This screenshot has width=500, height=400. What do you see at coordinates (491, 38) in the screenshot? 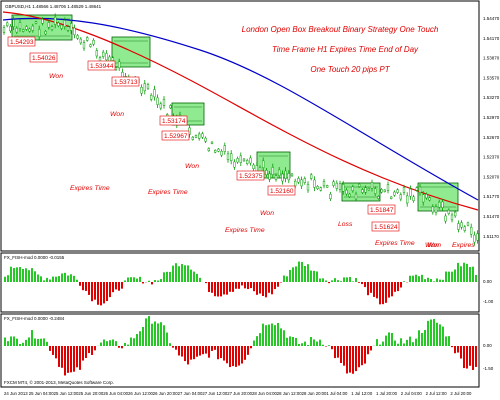
I see `price-axis-label: 1.54170` at bounding box center [491, 38].